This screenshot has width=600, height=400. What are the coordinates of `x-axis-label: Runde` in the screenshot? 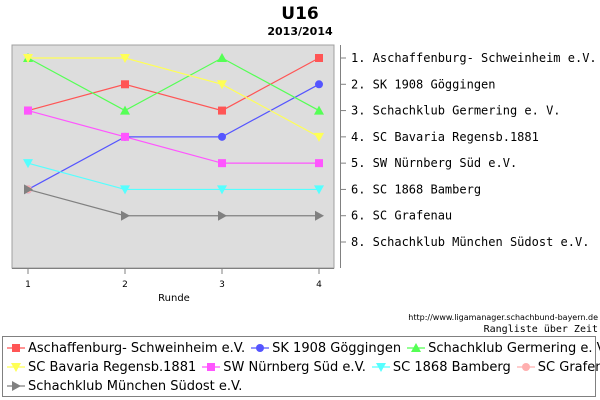 It's located at (174, 298).